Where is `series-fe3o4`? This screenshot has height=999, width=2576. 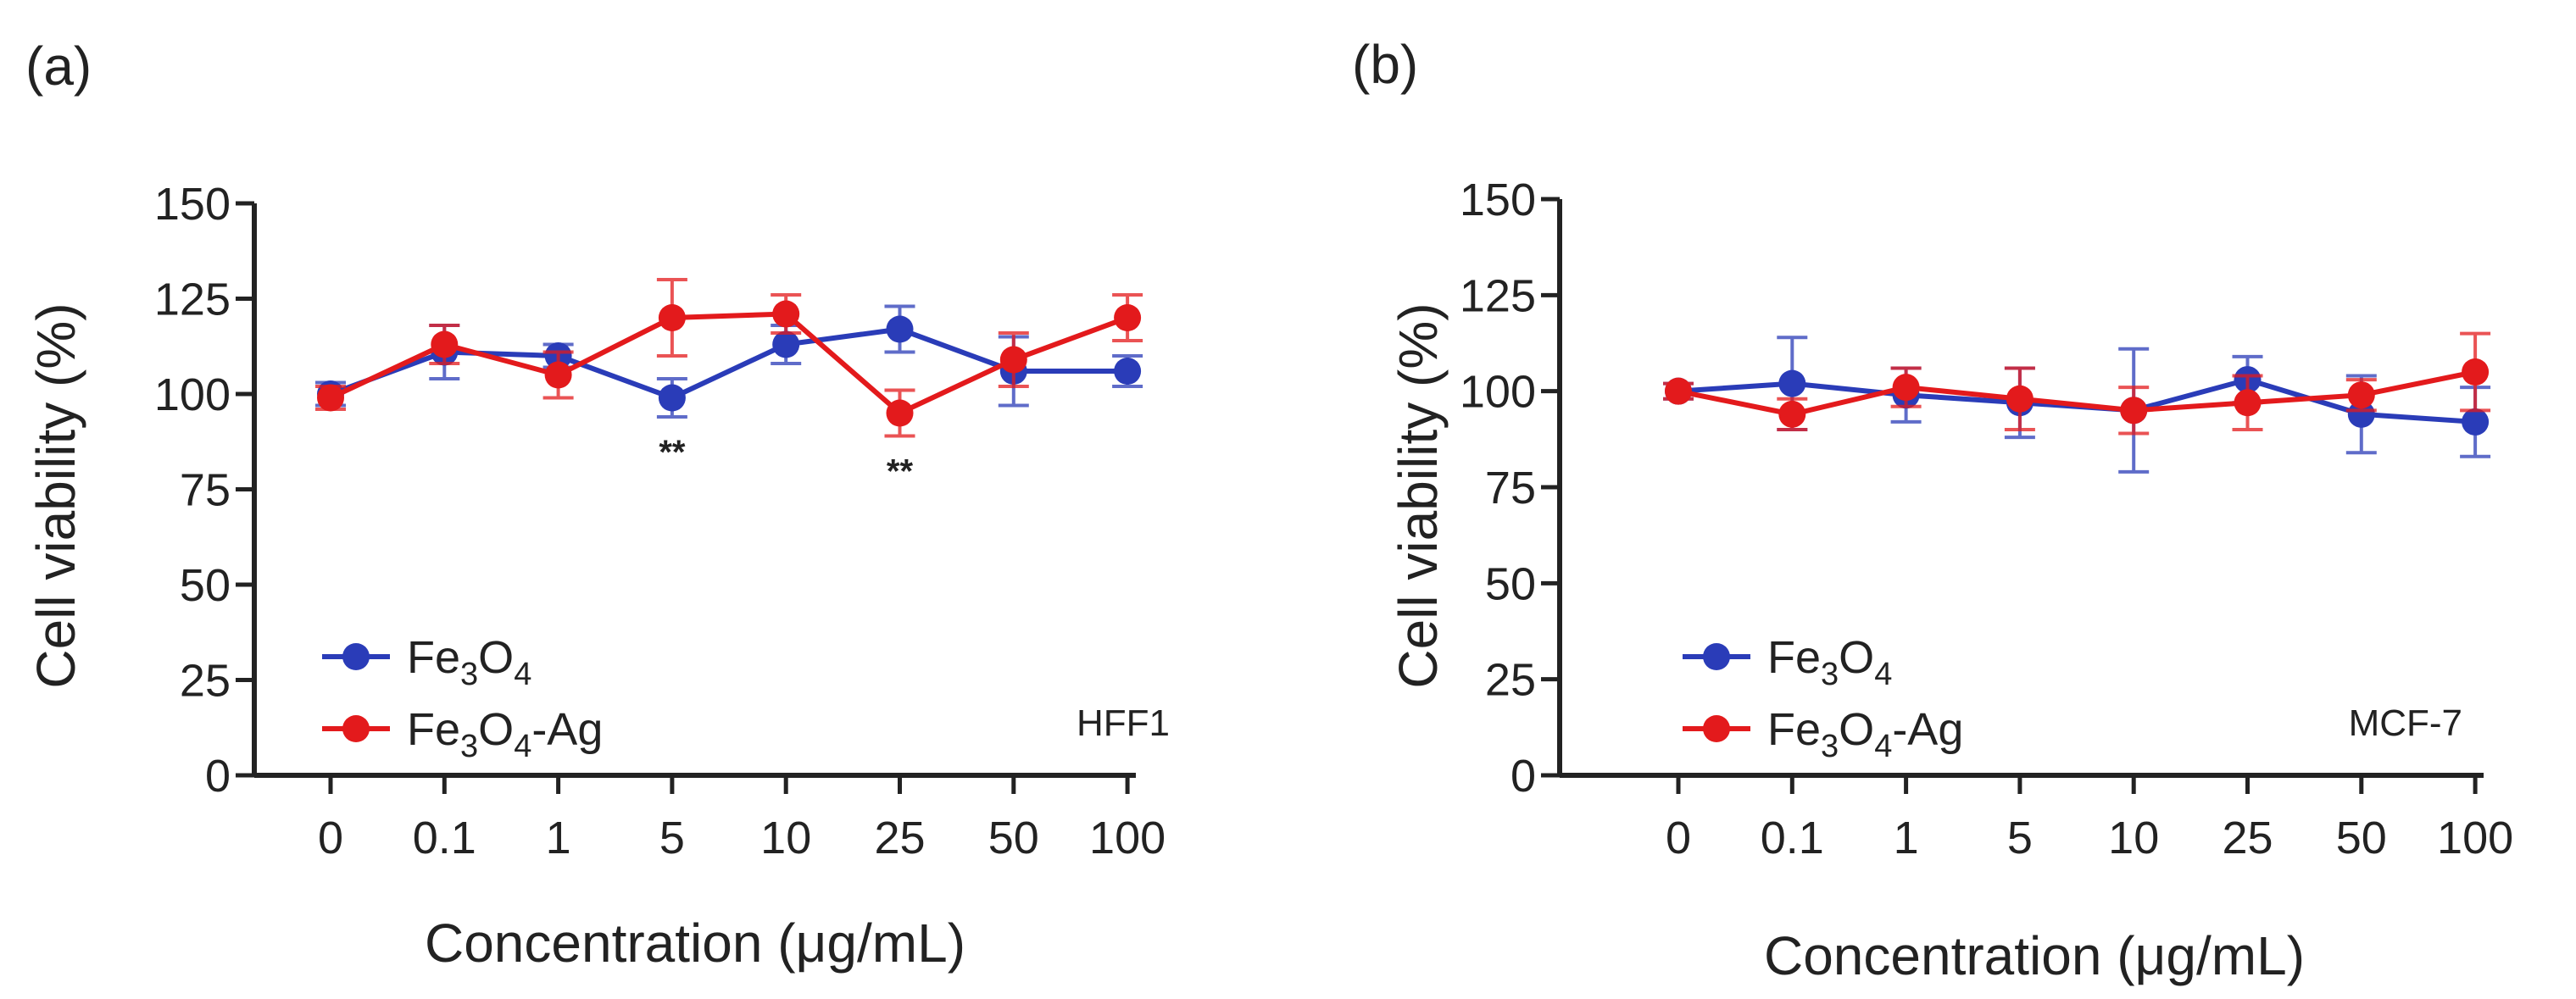 series-fe3o4 is located at coordinates (729, 361).